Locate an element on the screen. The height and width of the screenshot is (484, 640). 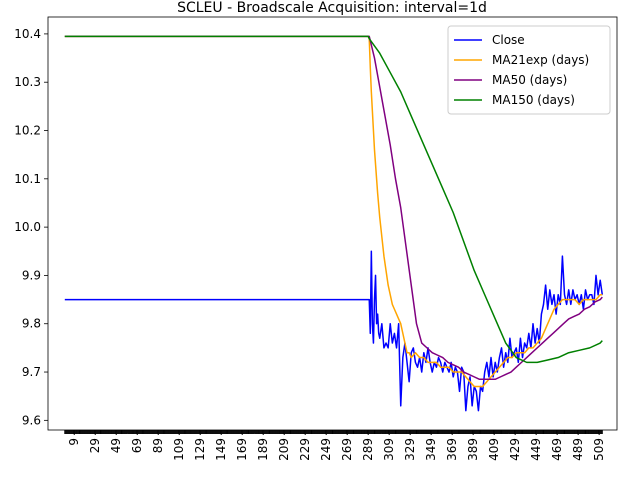
x-tick-label: 289 is located at coordinates (368, 449).